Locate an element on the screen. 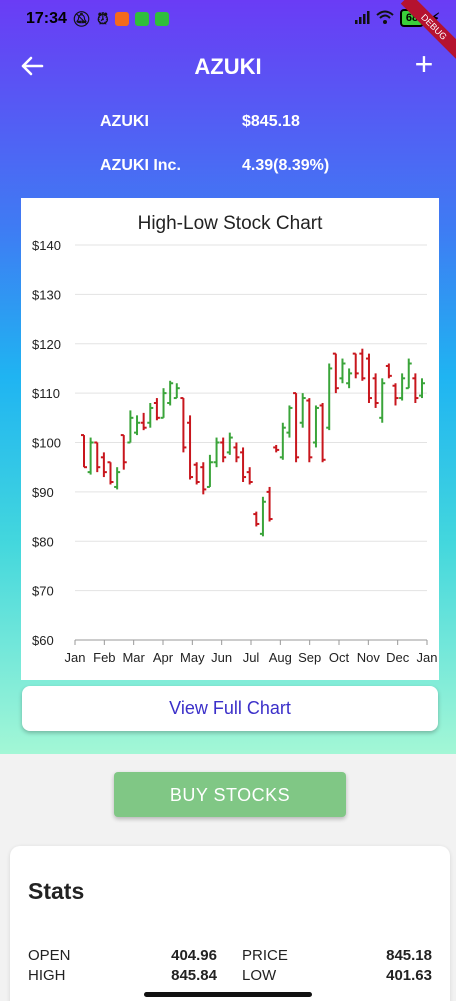 The height and width of the screenshot is (1001, 456). chart-title: High-Low Stock Chart is located at coordinates (231, 223).